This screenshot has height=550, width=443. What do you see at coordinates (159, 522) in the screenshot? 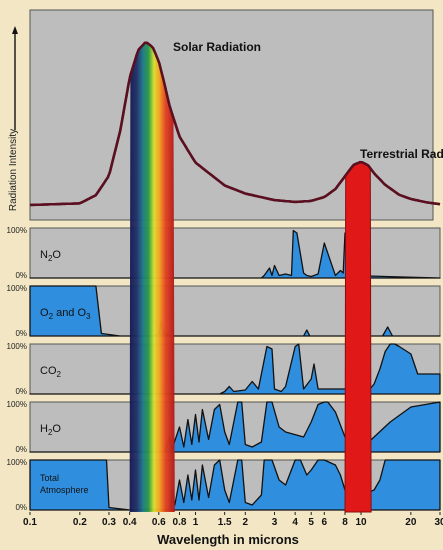
I see `x-tick-label: 0.6` at bounding box center [159, 522].